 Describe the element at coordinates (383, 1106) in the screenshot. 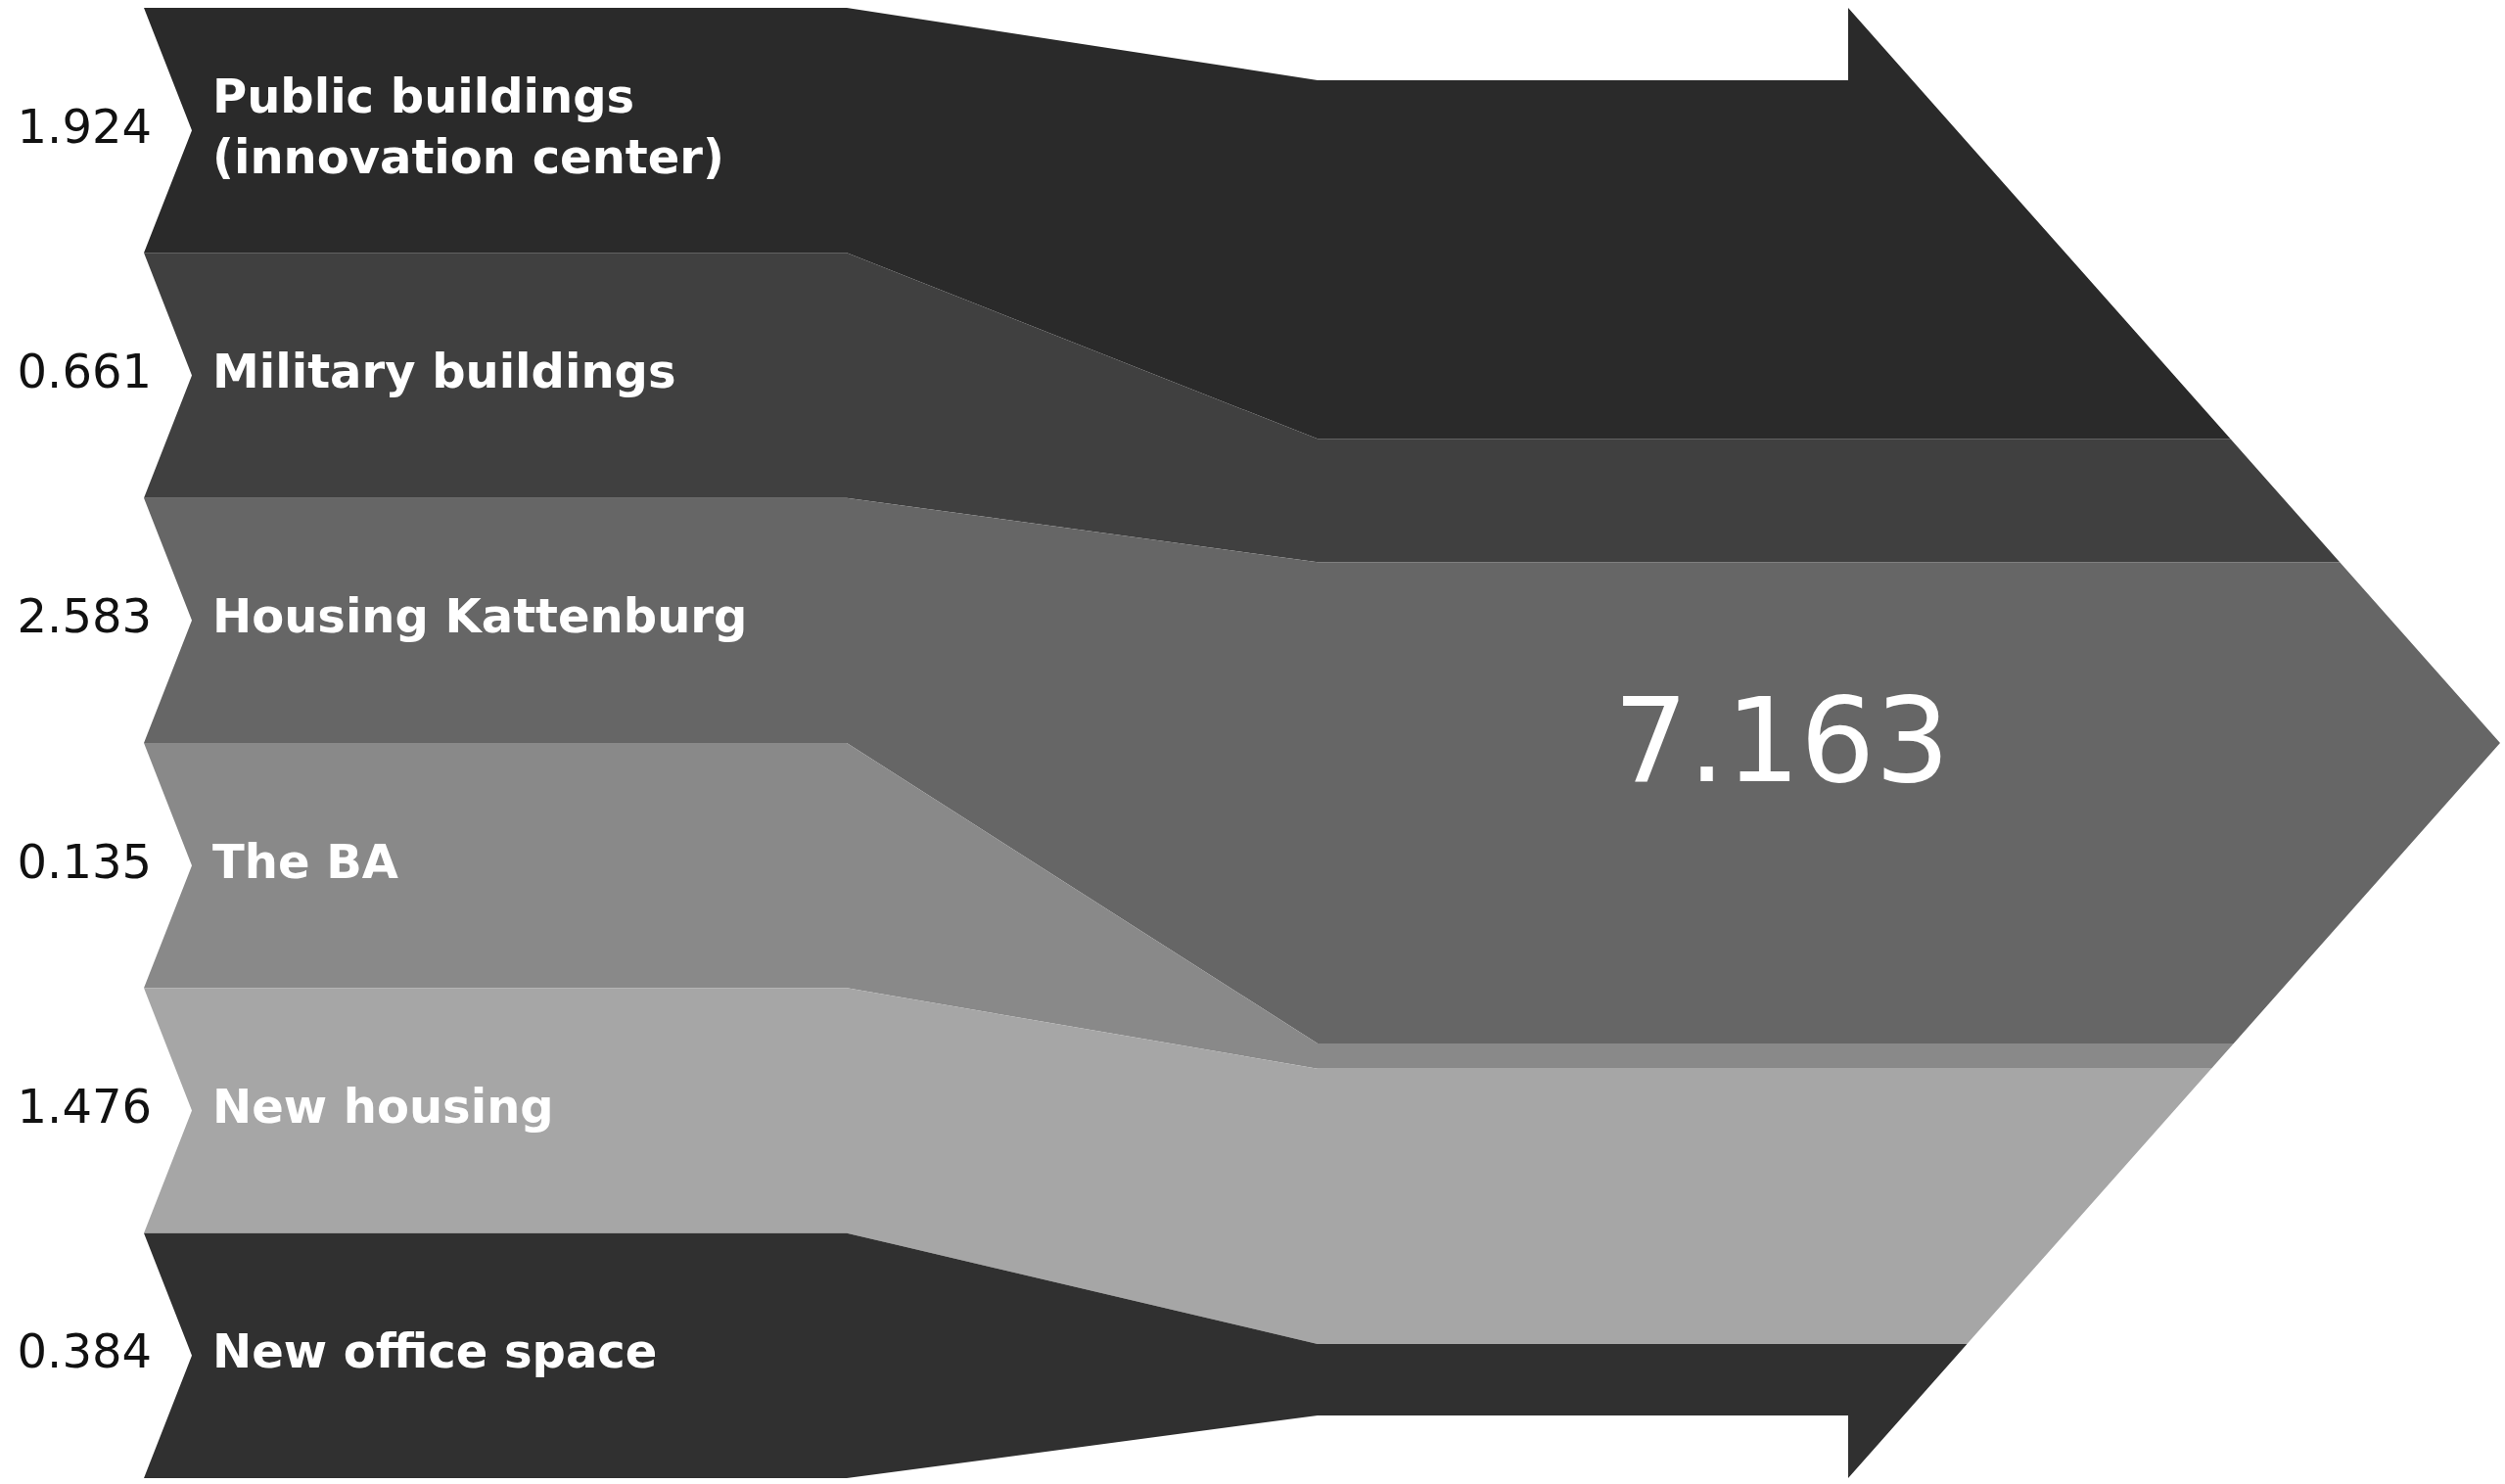

I see `category-label: New housing` at that location.